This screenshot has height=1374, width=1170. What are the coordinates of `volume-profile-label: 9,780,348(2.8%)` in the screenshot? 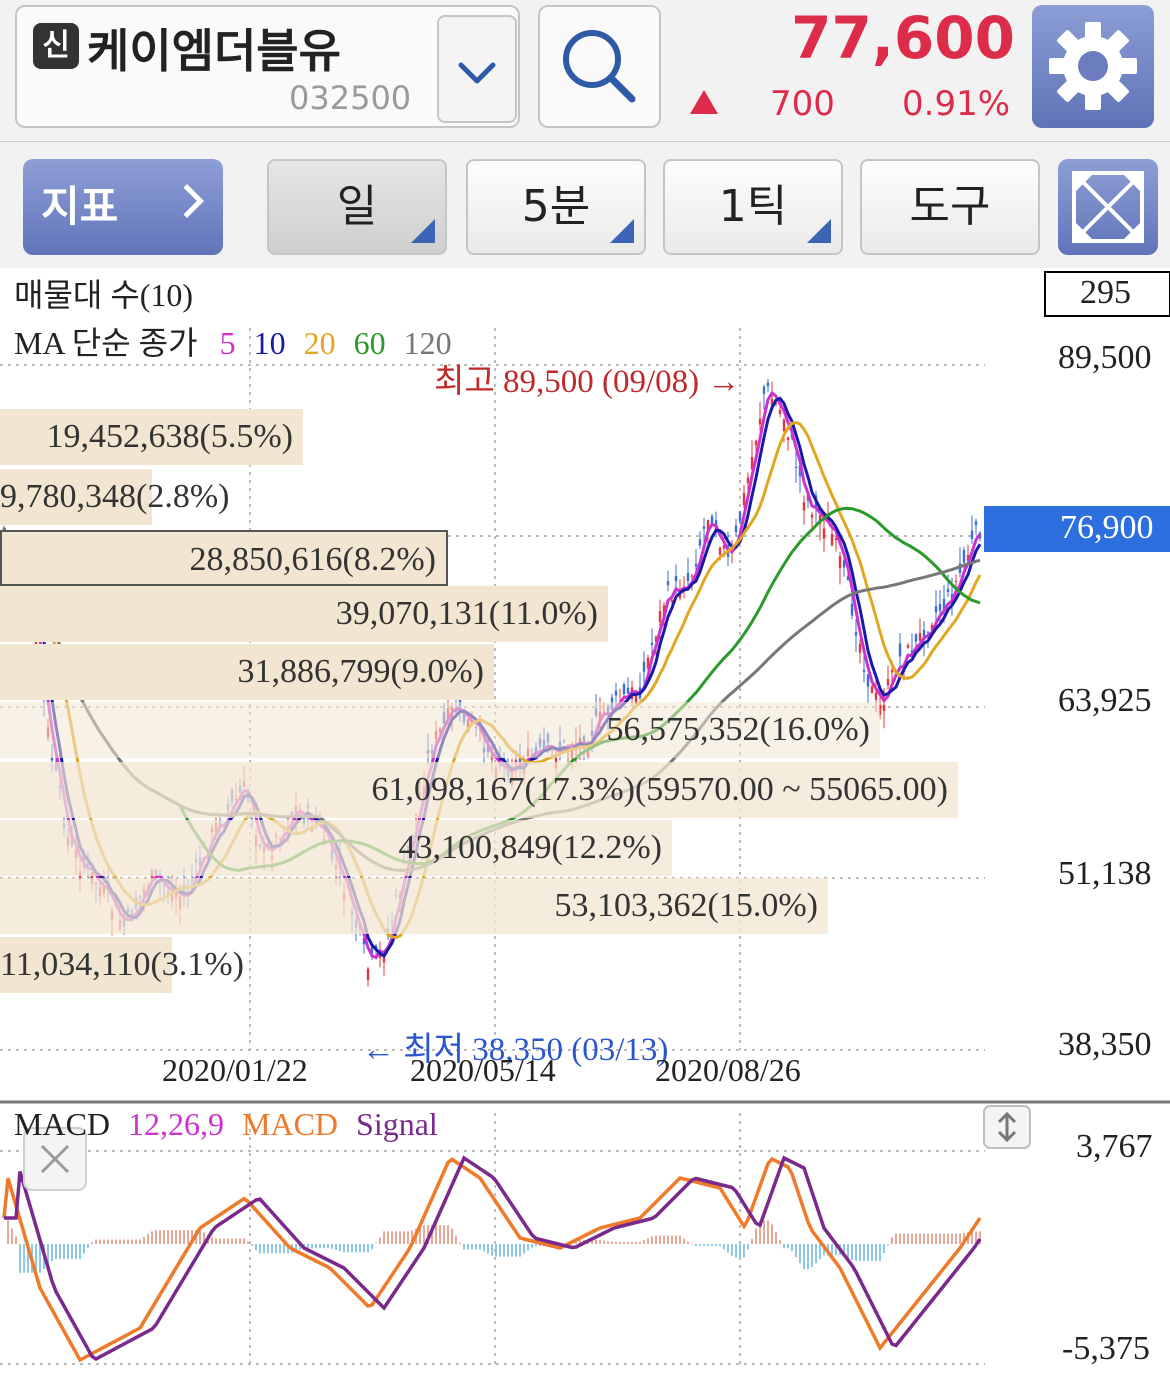 It's located at (114, 497).